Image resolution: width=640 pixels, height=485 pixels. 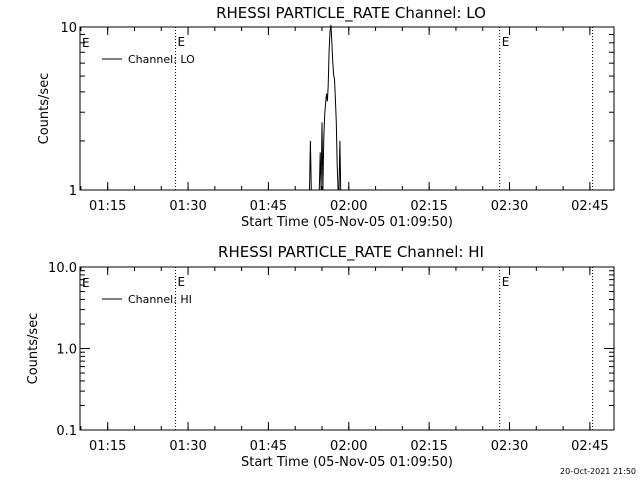 What do you see at coordinates (268, 206) in the screenshot?
I see `panel0-x-tick-label: 01:45` at bounding box center [268, 206].